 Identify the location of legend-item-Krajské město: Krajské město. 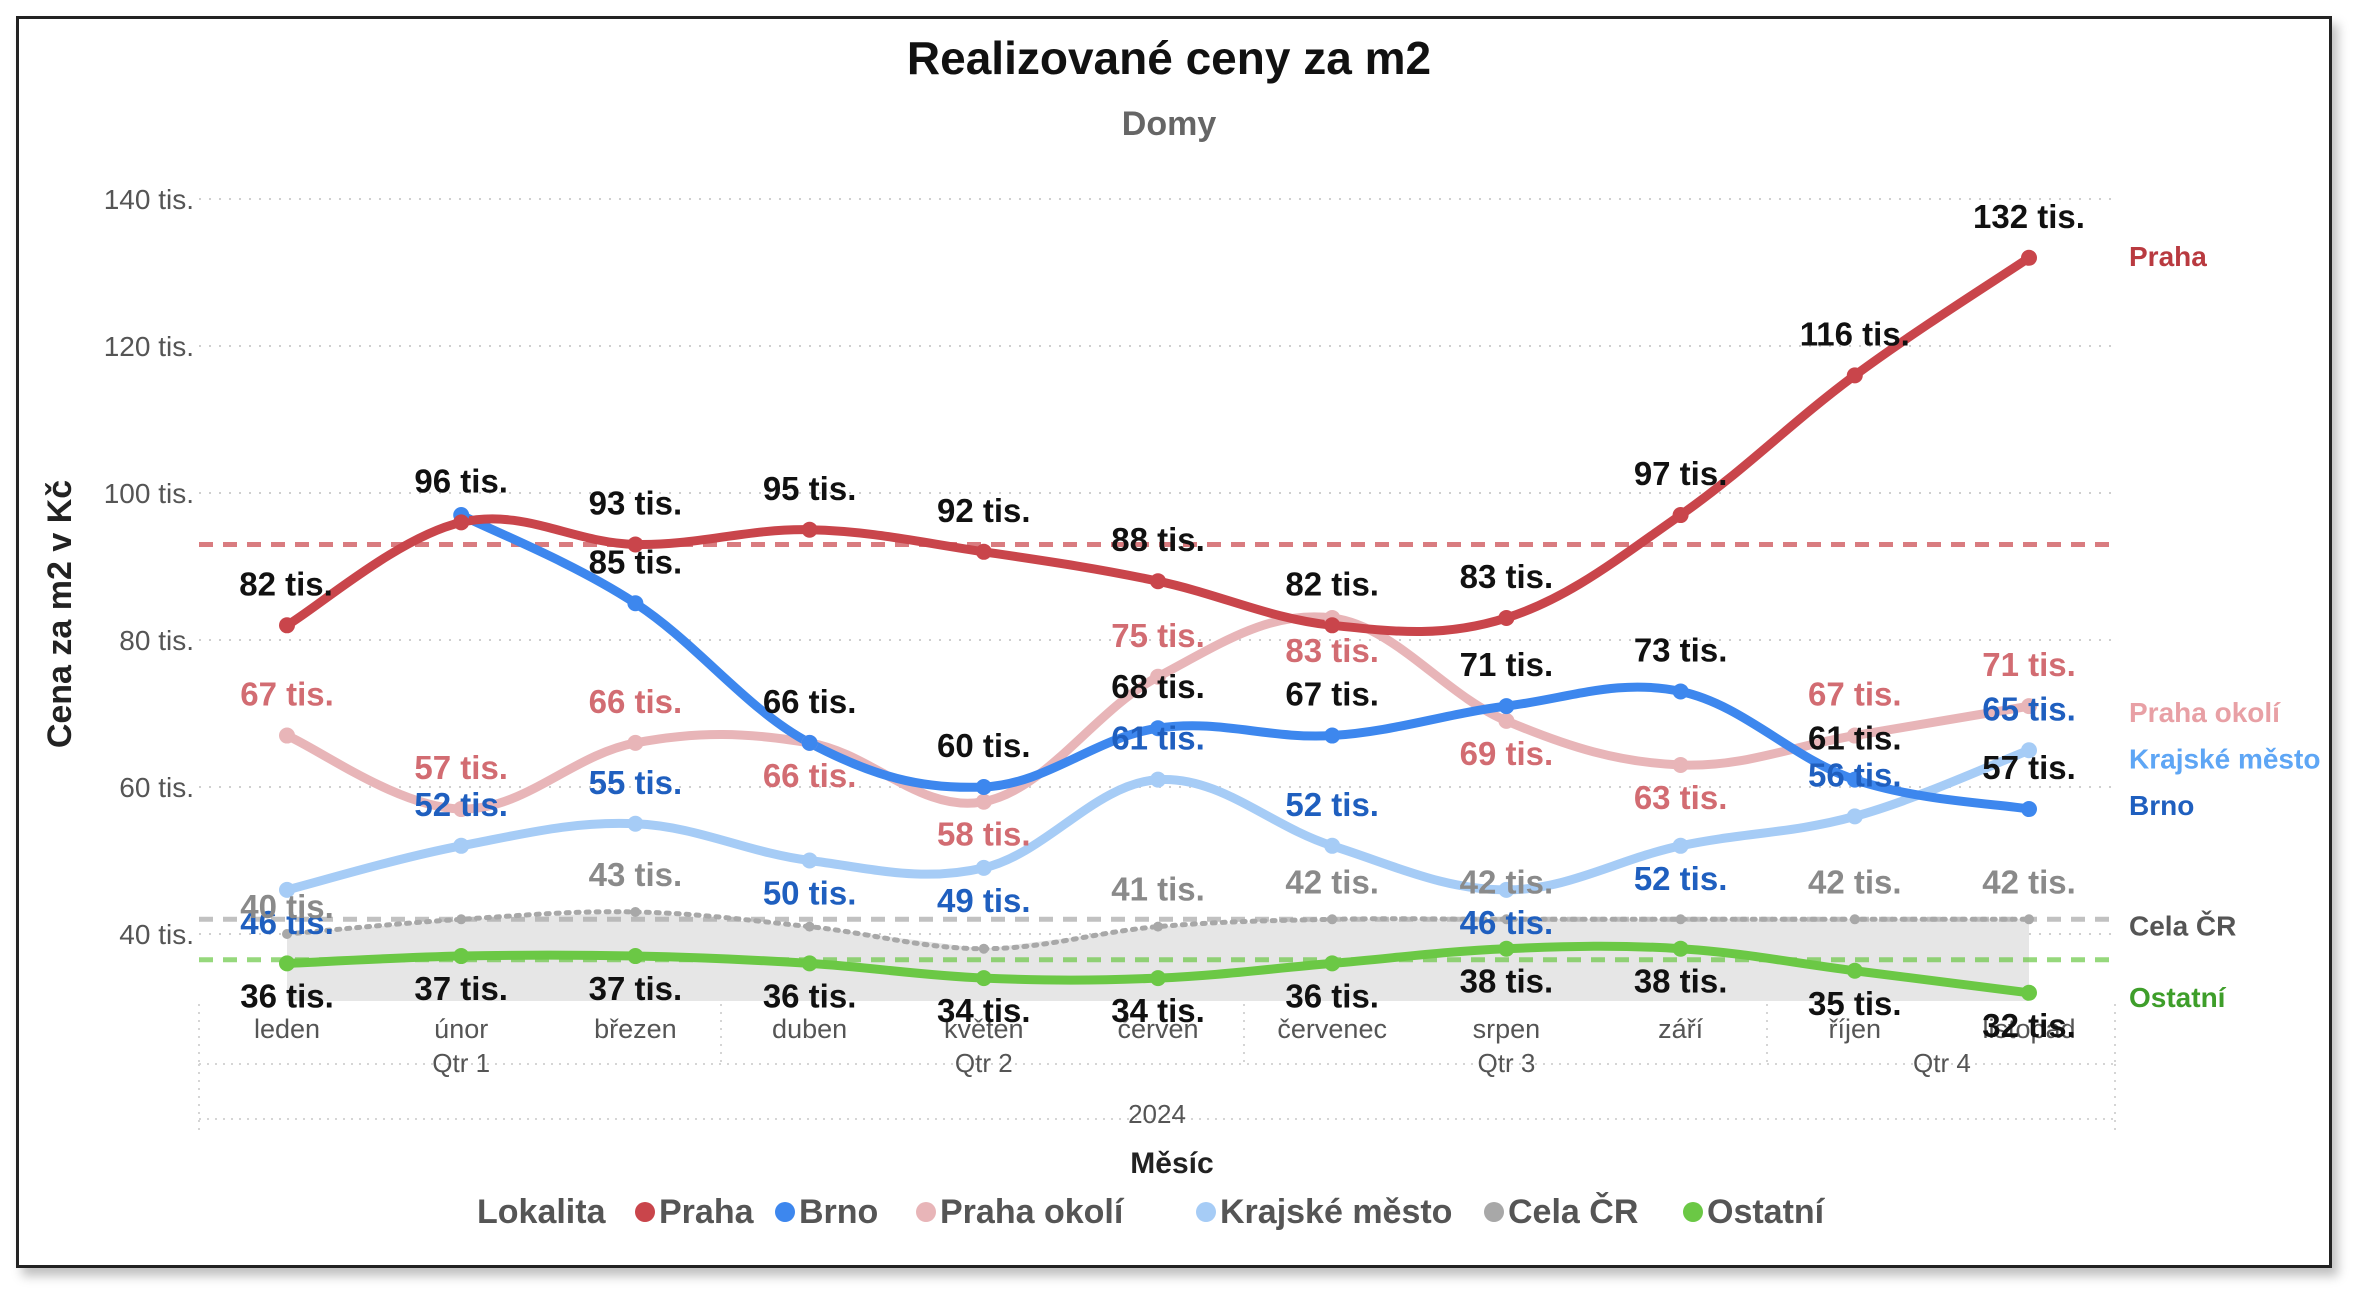
(1336, 1212).